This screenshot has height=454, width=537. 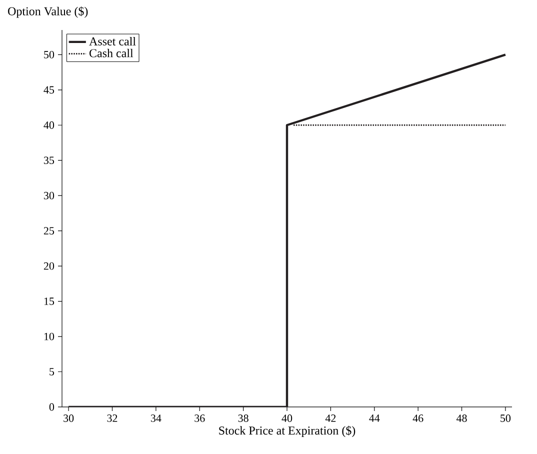 I want to click on y-tick-label: 5, so click(x=52, y=372).